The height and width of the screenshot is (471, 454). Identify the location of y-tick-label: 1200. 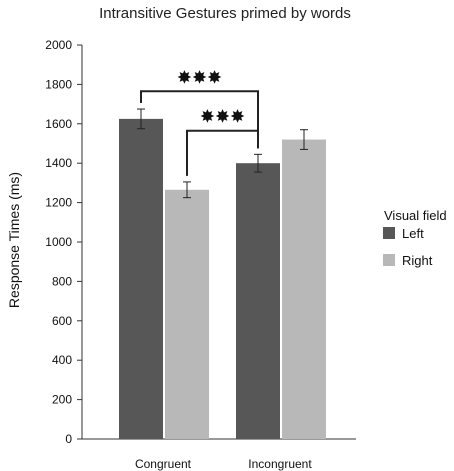
(58, 203).